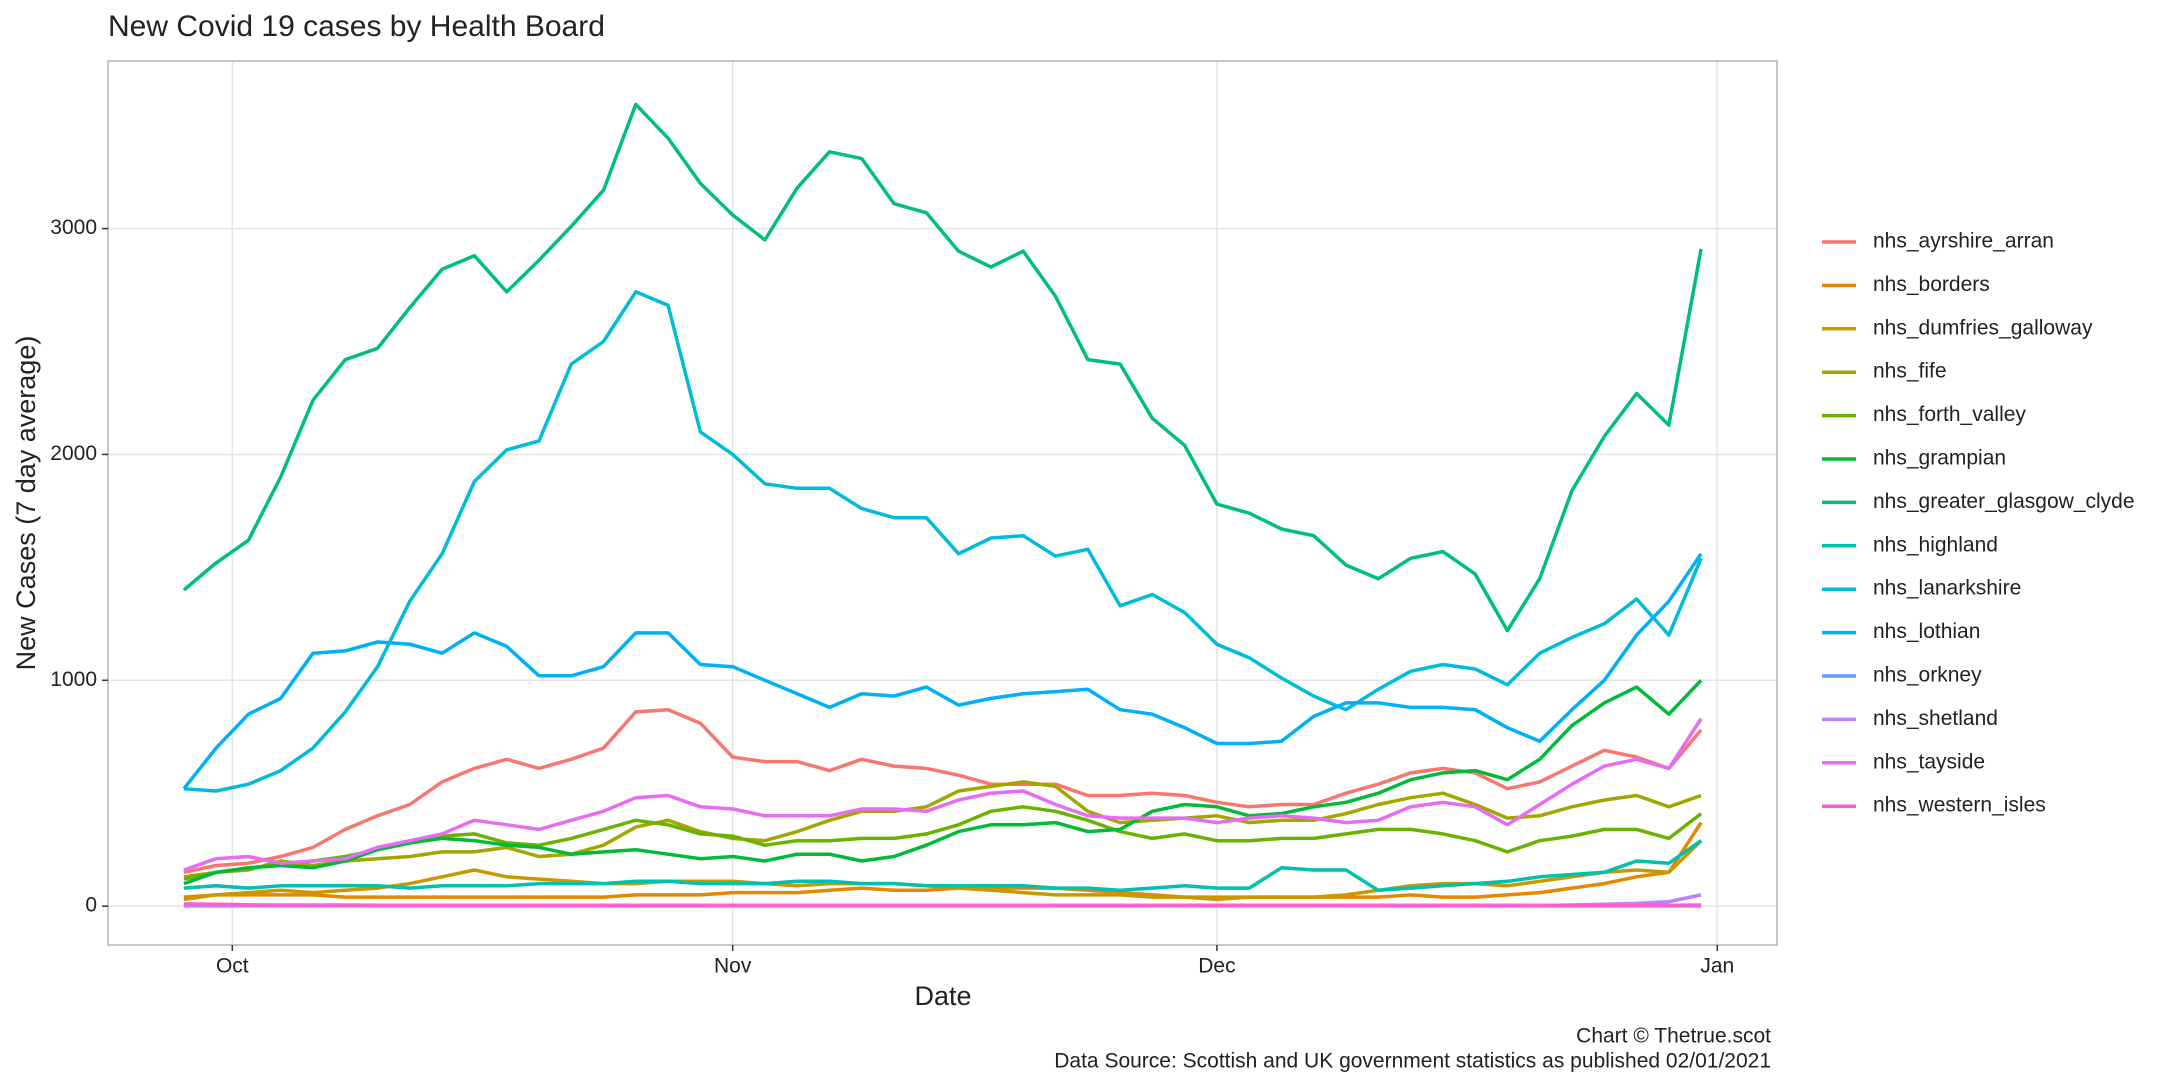 Image resolution: width=2160 pixels, height=1080 pixels. What do you see at coordinates (1929, 761) in the screenshot?
I see `legend-label: nhs_tayside` at bounding box center [1929, 761].